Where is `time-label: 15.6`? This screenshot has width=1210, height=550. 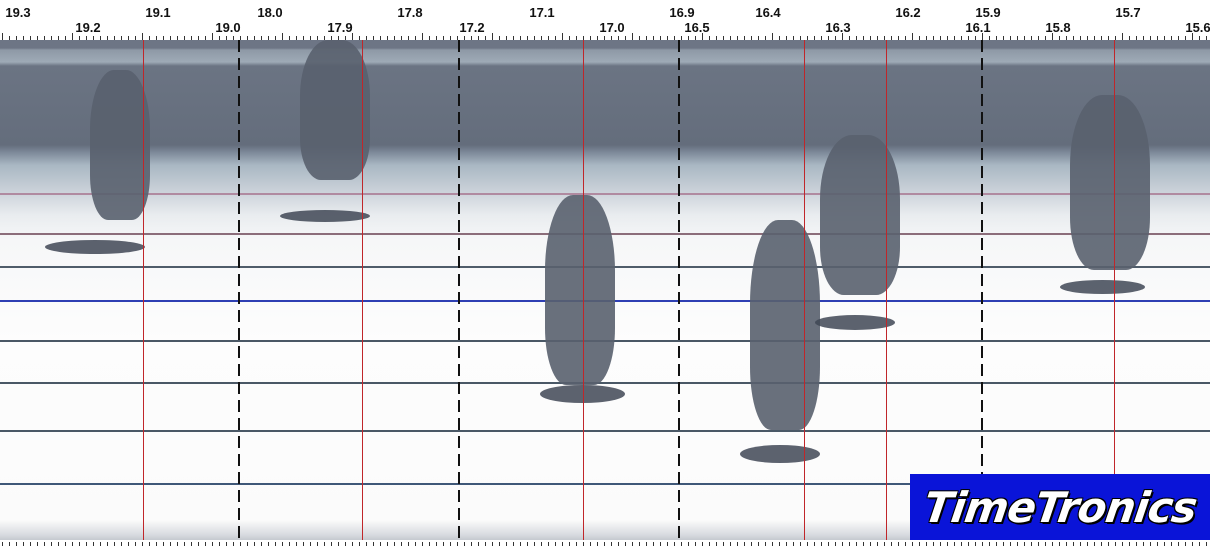
time-label: 15.6 is located at coordinates (1197, 27).